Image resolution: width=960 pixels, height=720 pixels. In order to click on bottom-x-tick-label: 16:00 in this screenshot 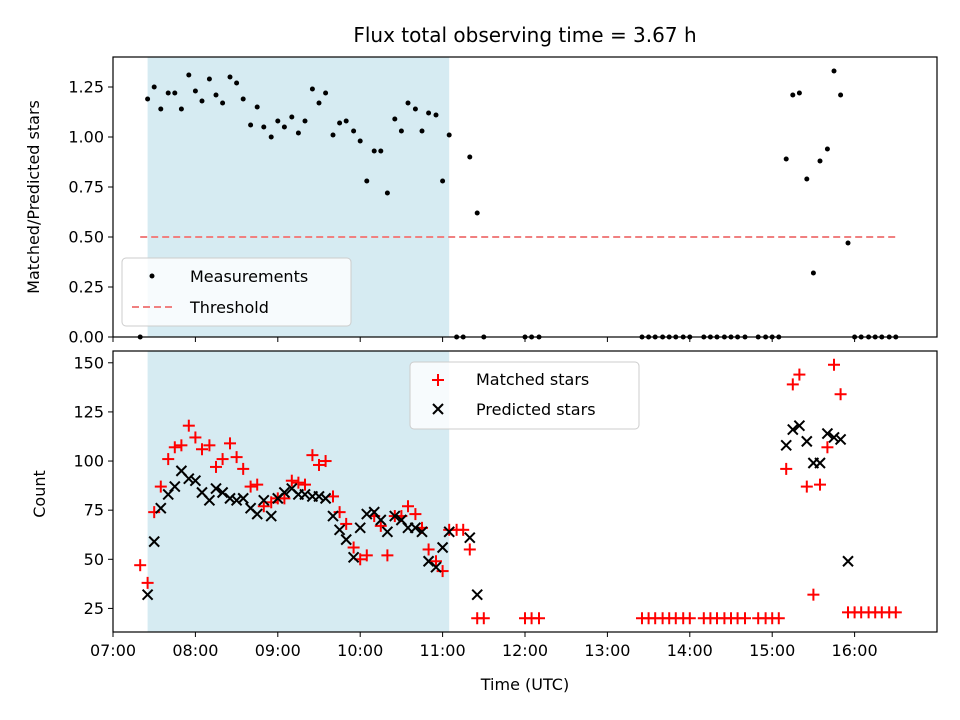, I will do `click(855, 650)`.